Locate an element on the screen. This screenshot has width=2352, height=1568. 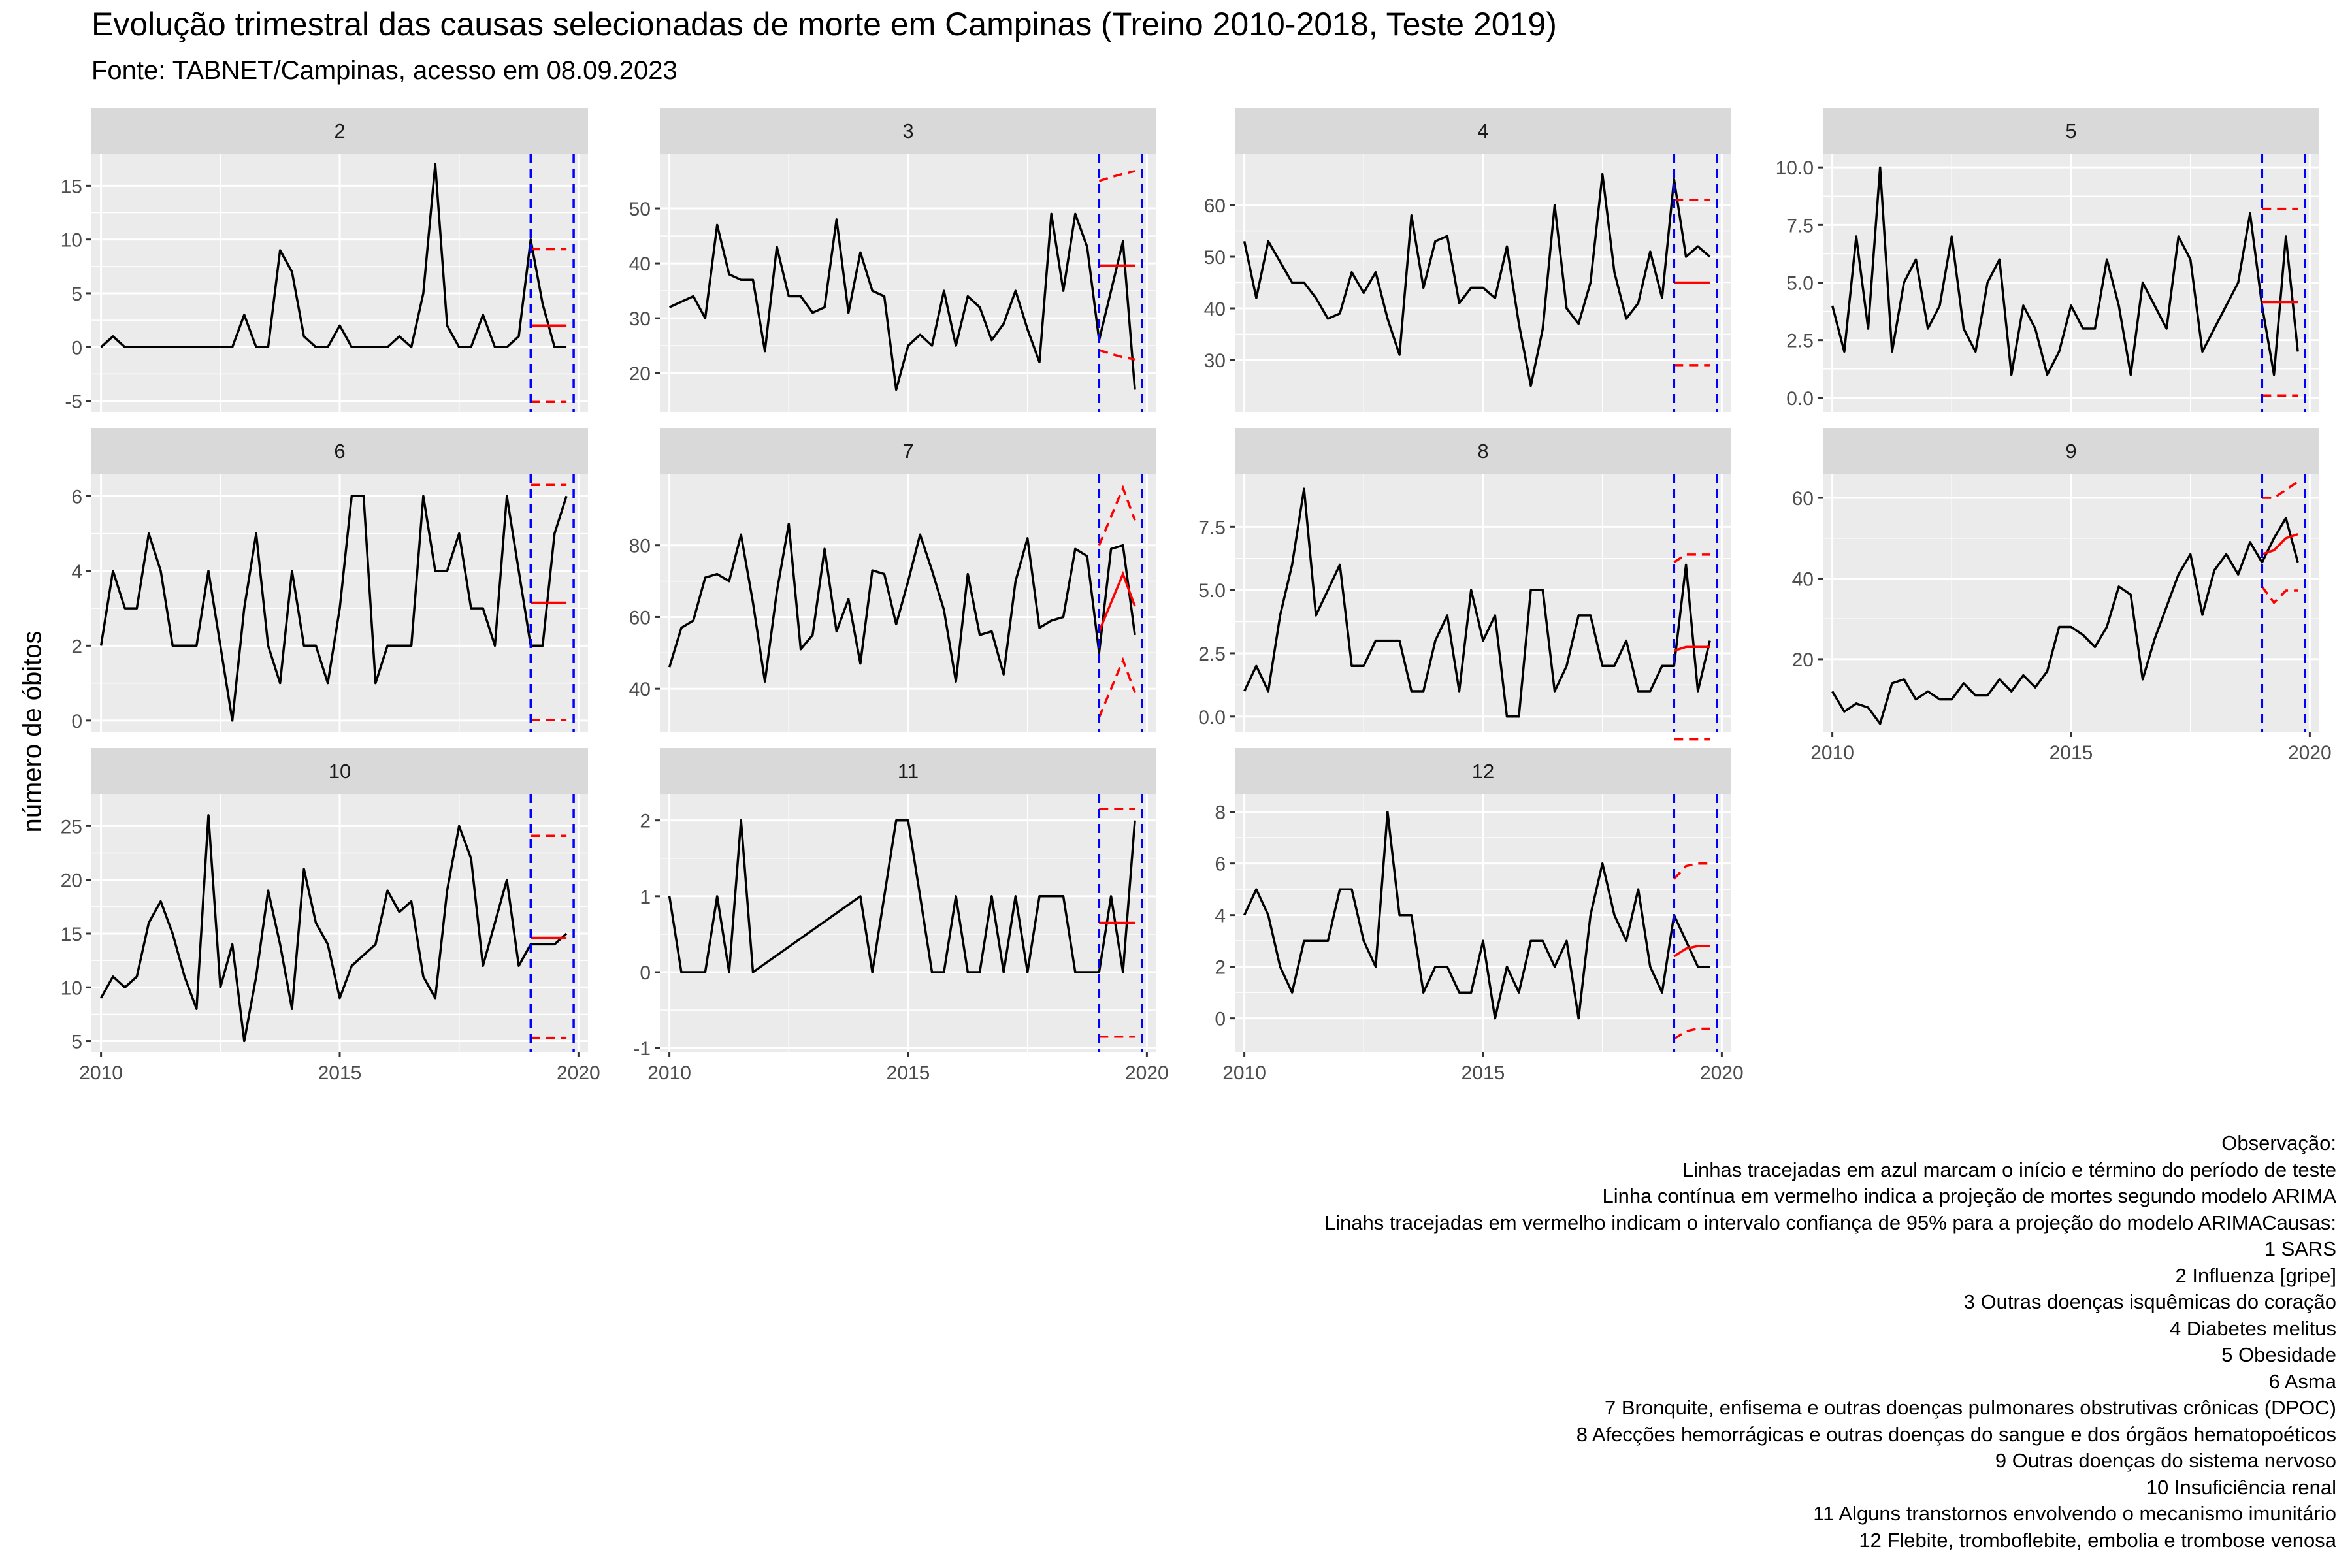
facet-panel-8: 8 0.0 2.5 5.0 7.5 is located at coordinates (1464, 584).